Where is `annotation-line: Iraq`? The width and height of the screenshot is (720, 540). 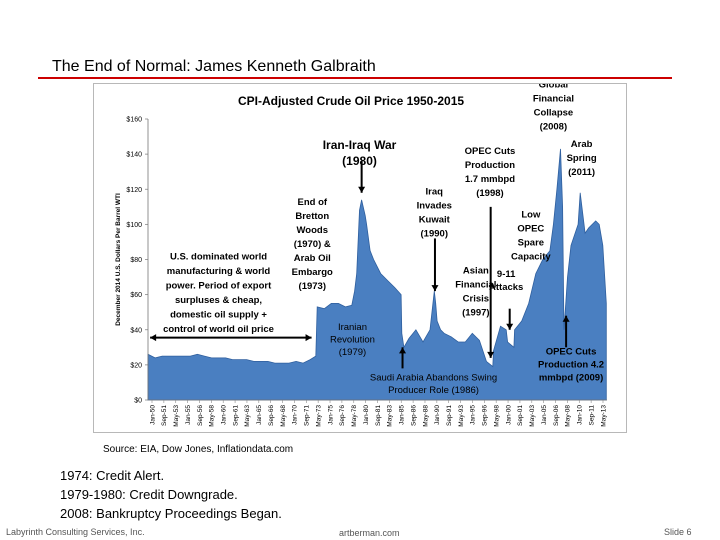
annotation-line: Iraq is located at coordinates (435, 192).